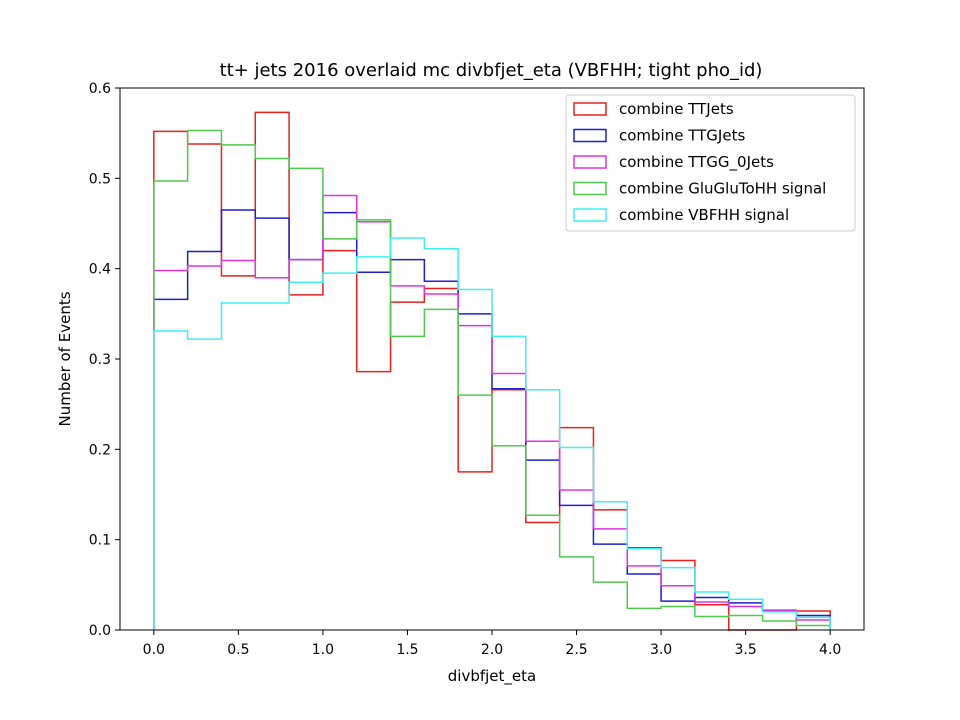 This screenshot has height=720, width=960. I want to click on y-tick-label: 0.1, so click(100, 541).